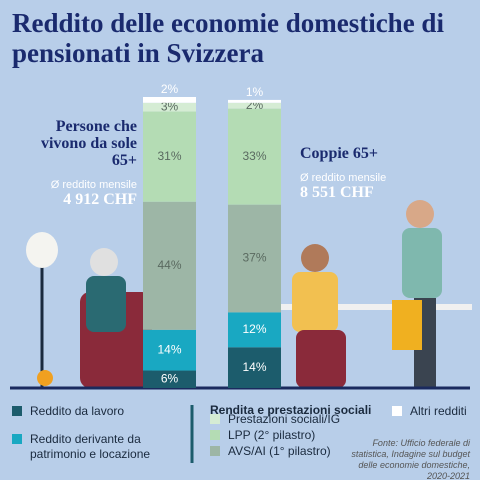  What do you see at coordinates (284, 419) in the screenshot?
I see `legend-label: Prestazioni sociali/IG` at bounding box center [284, 419].